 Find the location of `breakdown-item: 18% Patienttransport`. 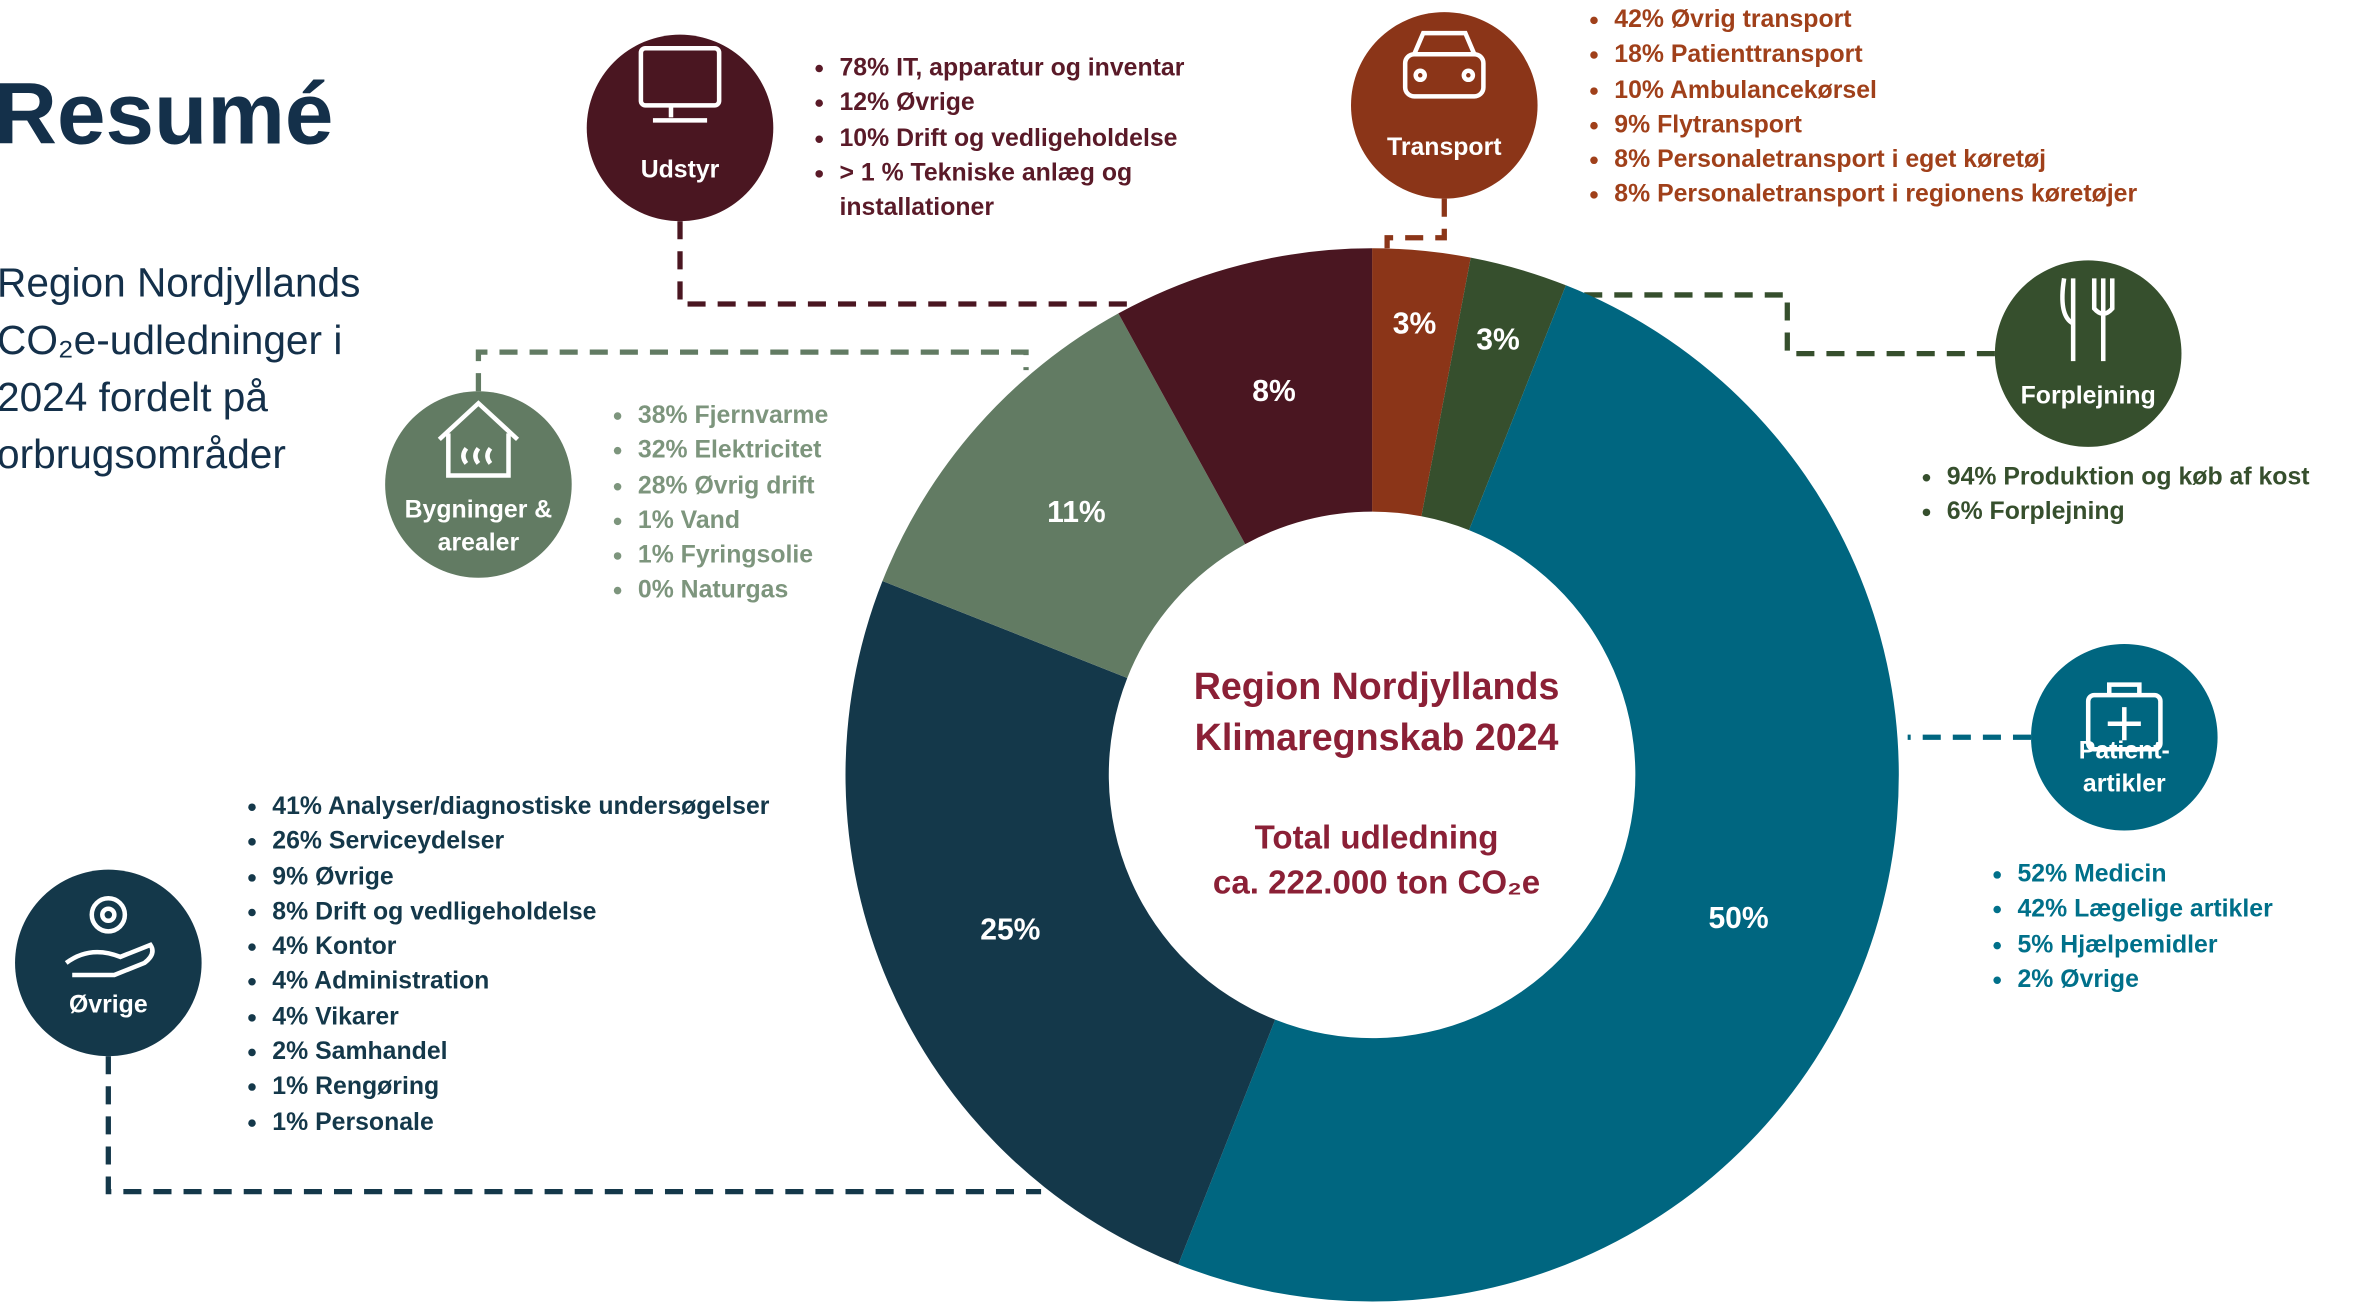

breakdown-item: 18% Patienttransport is located at coordinates (1986, 55).